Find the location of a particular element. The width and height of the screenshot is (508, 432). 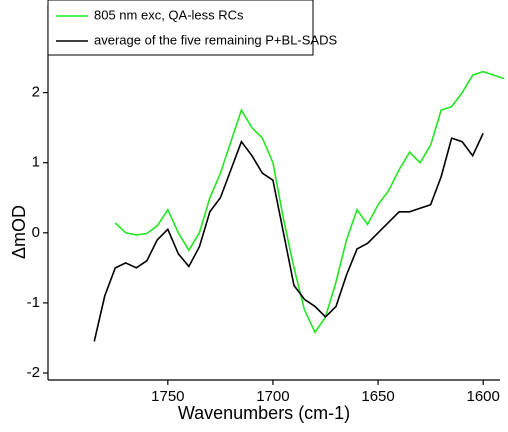

y-tick-label: 1 is located at coordinates (36, 162).